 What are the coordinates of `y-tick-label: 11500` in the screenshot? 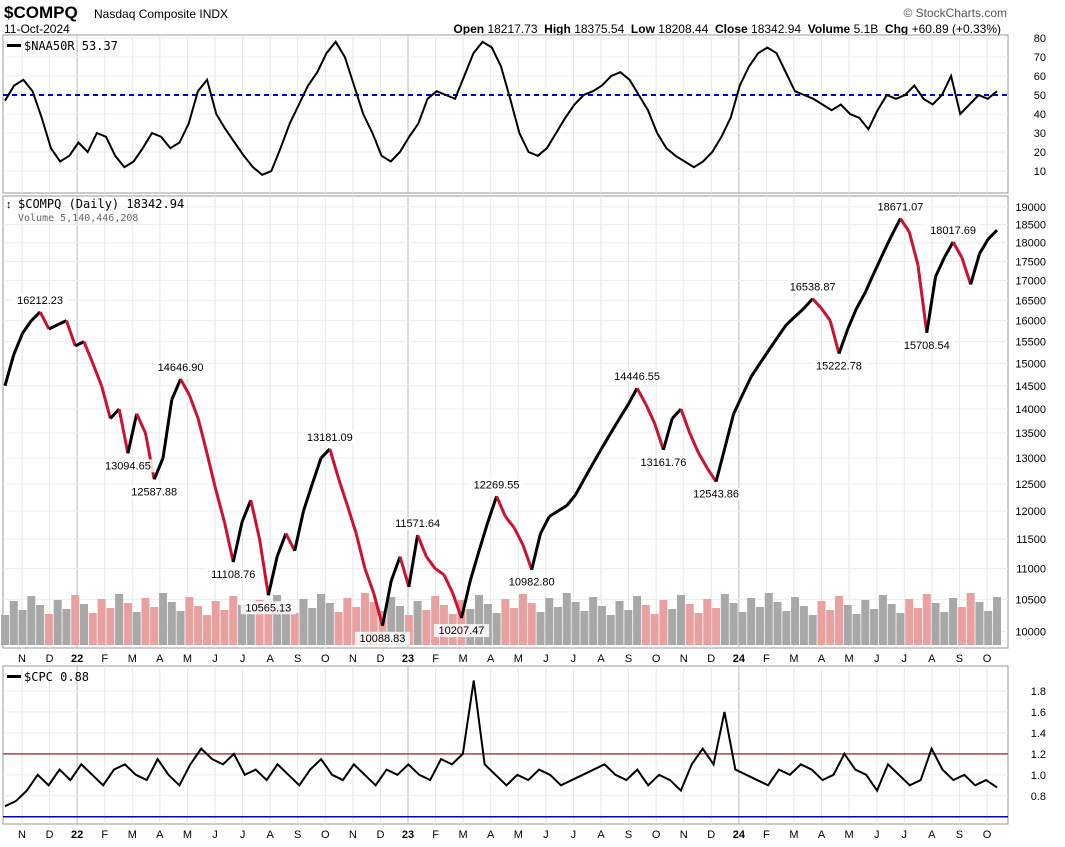 It's located at (1031, 540).